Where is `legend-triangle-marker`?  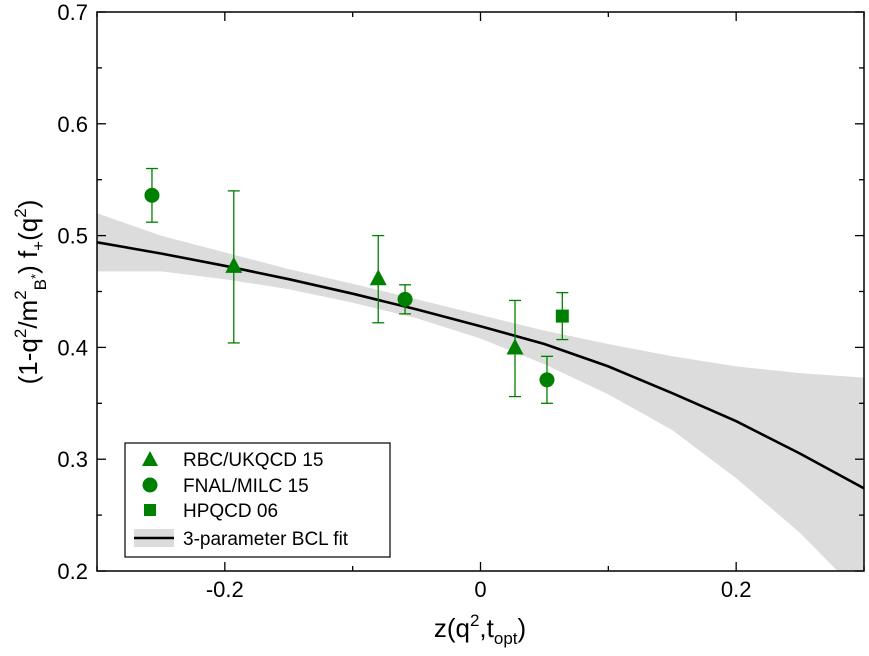
legend-triangle-marker is located at coordinates (150, 458).